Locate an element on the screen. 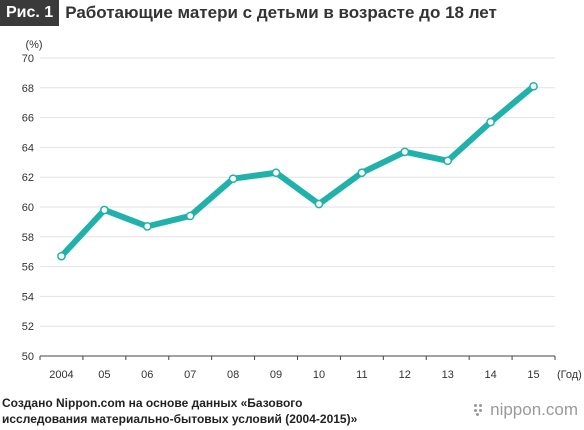 The image size is (584, 430). y-tick-label: 70 is located at coordinates (28, 59).